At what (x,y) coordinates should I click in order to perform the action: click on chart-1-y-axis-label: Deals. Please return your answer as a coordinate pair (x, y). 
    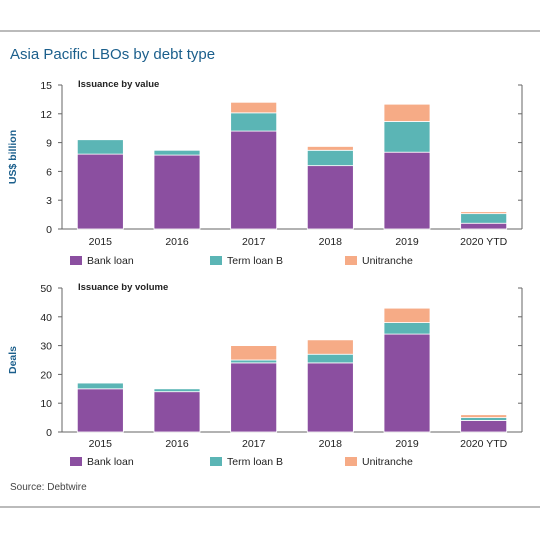
    Looking at the image, I should click on (13, 360).